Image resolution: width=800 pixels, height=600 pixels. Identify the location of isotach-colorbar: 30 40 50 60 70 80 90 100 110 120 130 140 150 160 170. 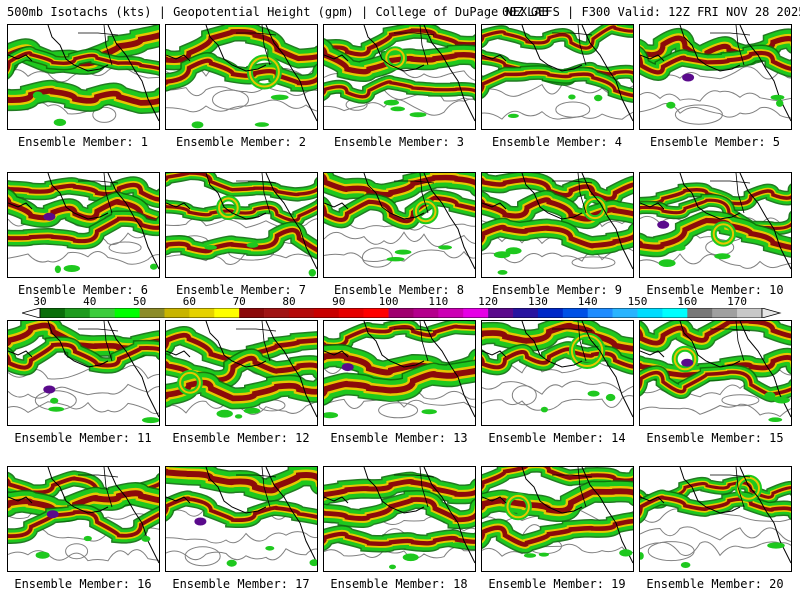
(402, 308).